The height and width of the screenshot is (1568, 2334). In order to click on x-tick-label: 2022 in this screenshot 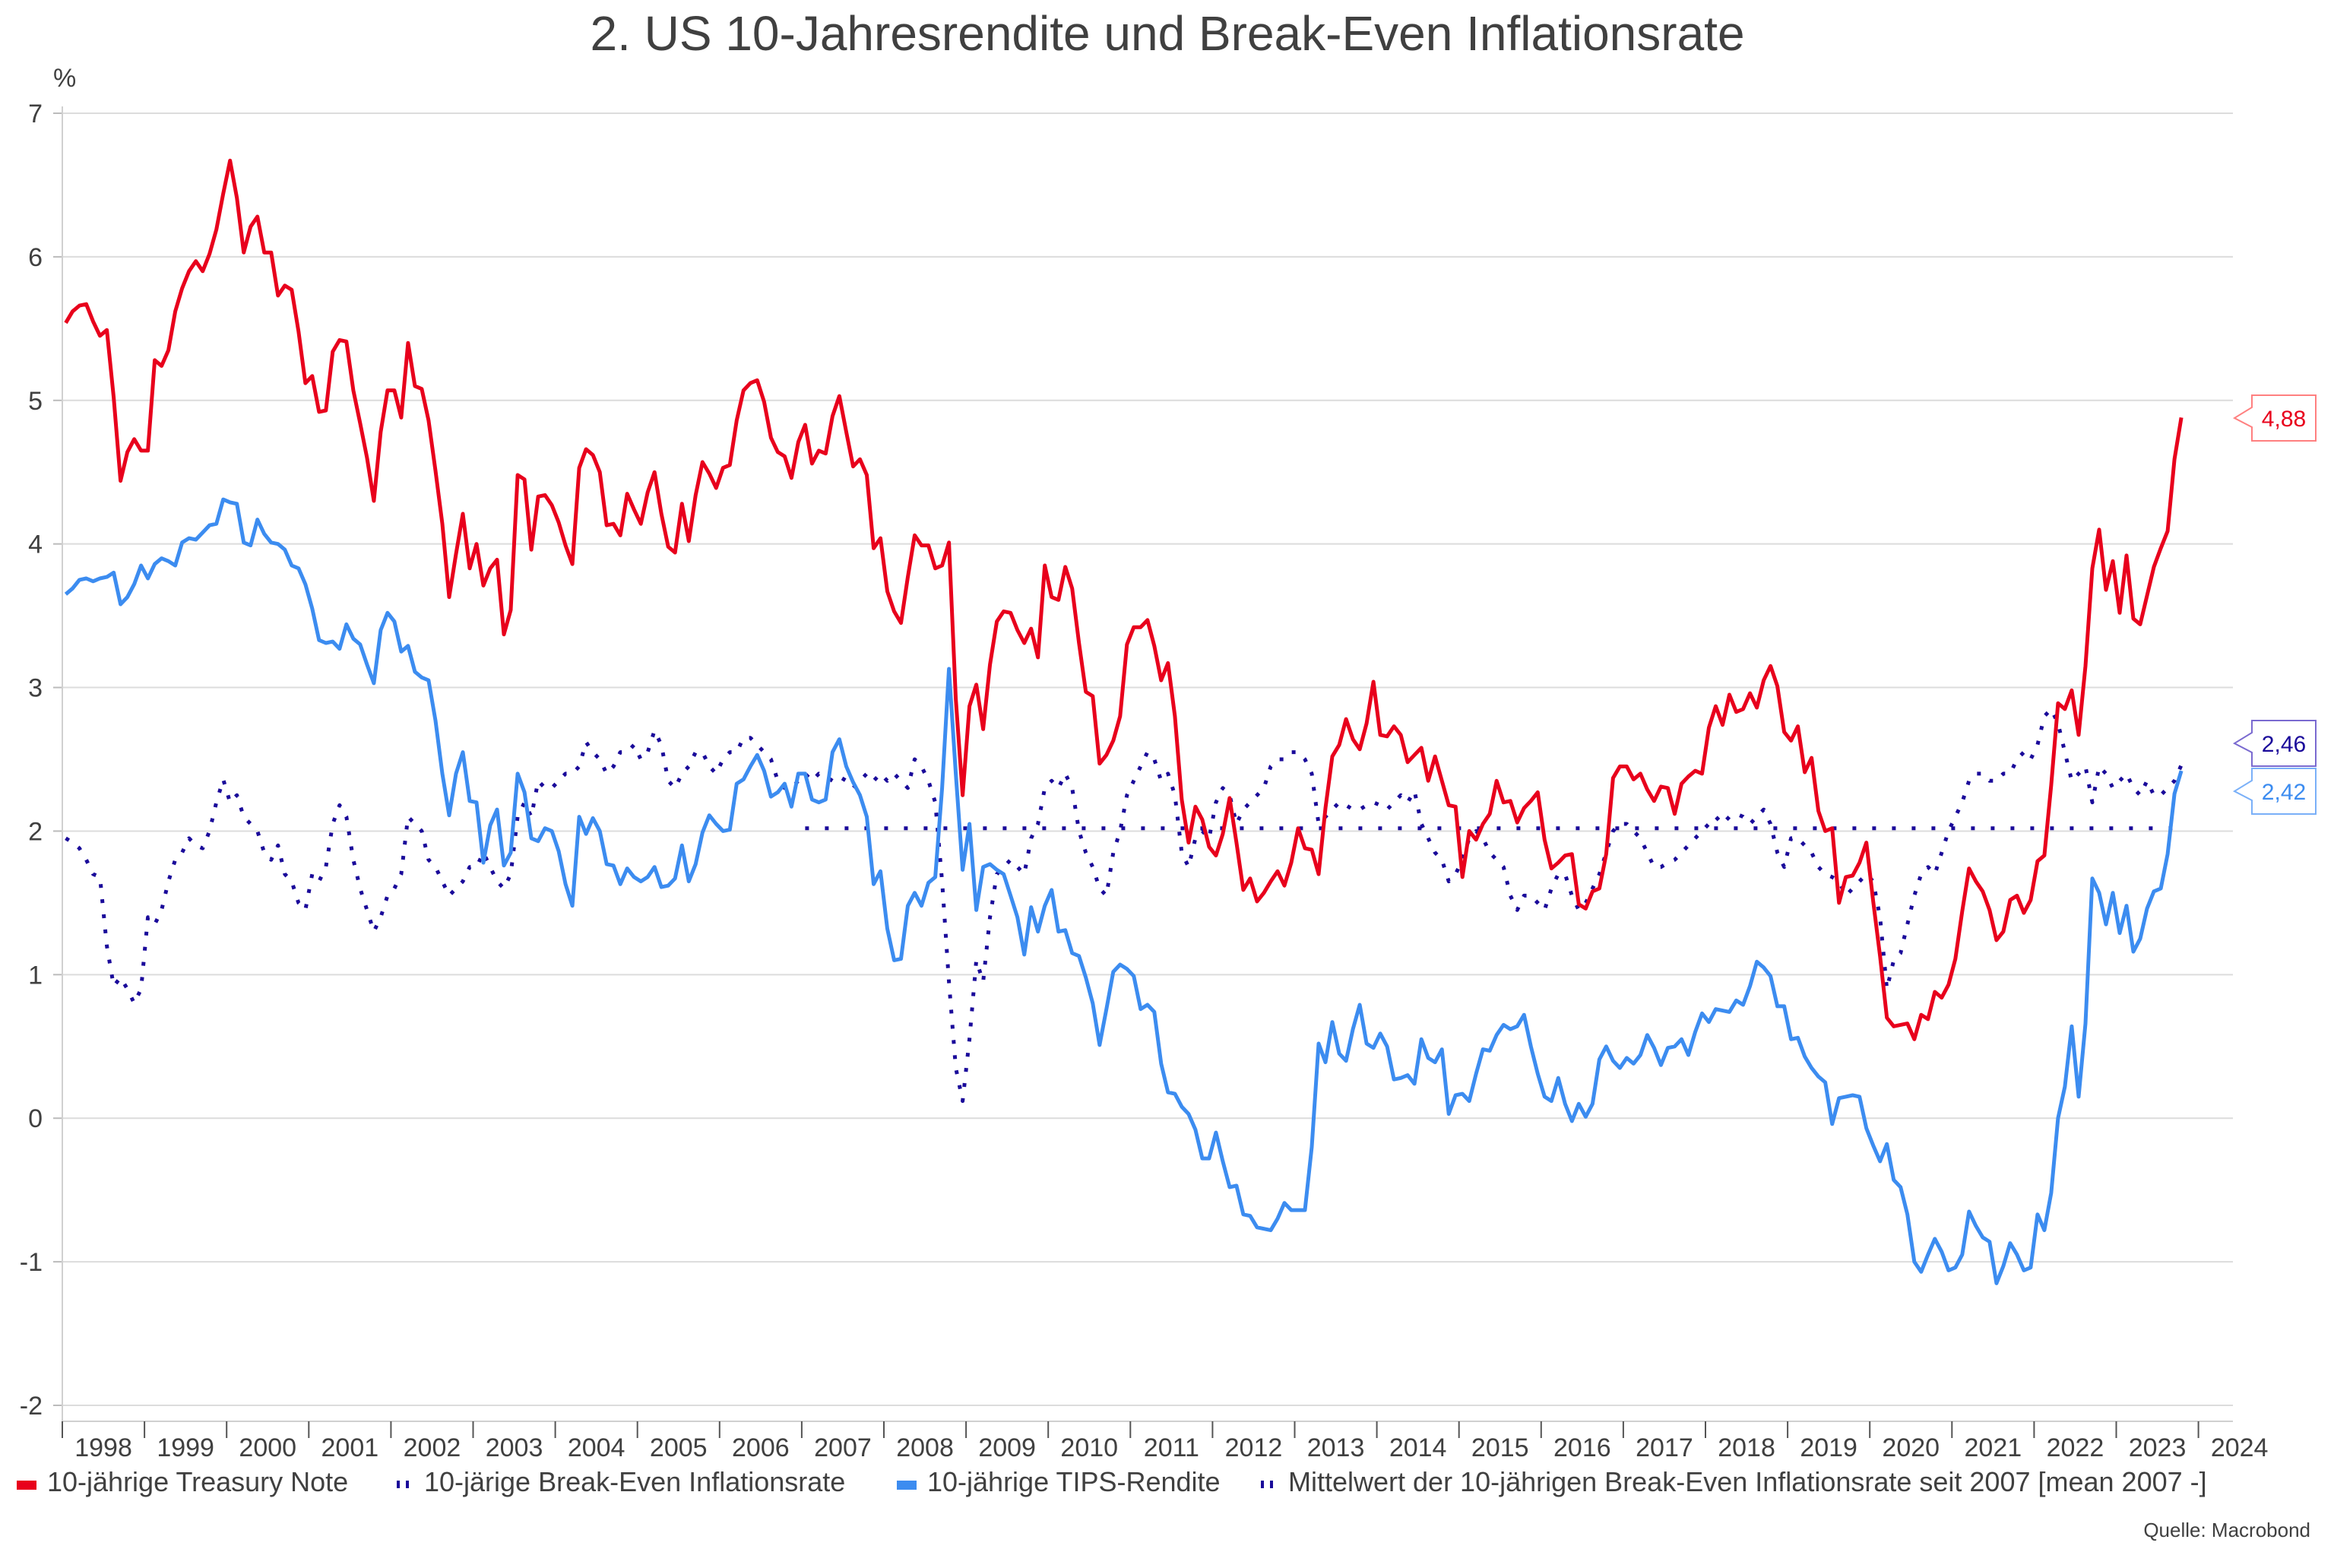, I will do `click(2075, 1447)`.